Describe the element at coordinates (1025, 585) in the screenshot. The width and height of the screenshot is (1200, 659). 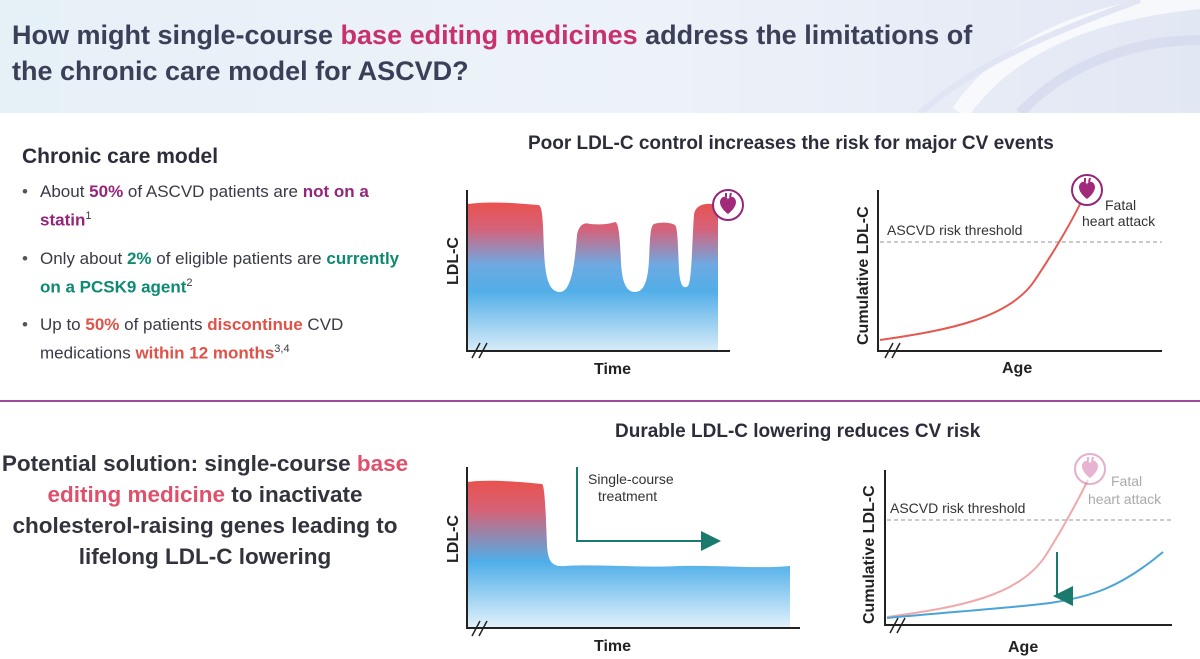
I see `treated-curve` at that location.